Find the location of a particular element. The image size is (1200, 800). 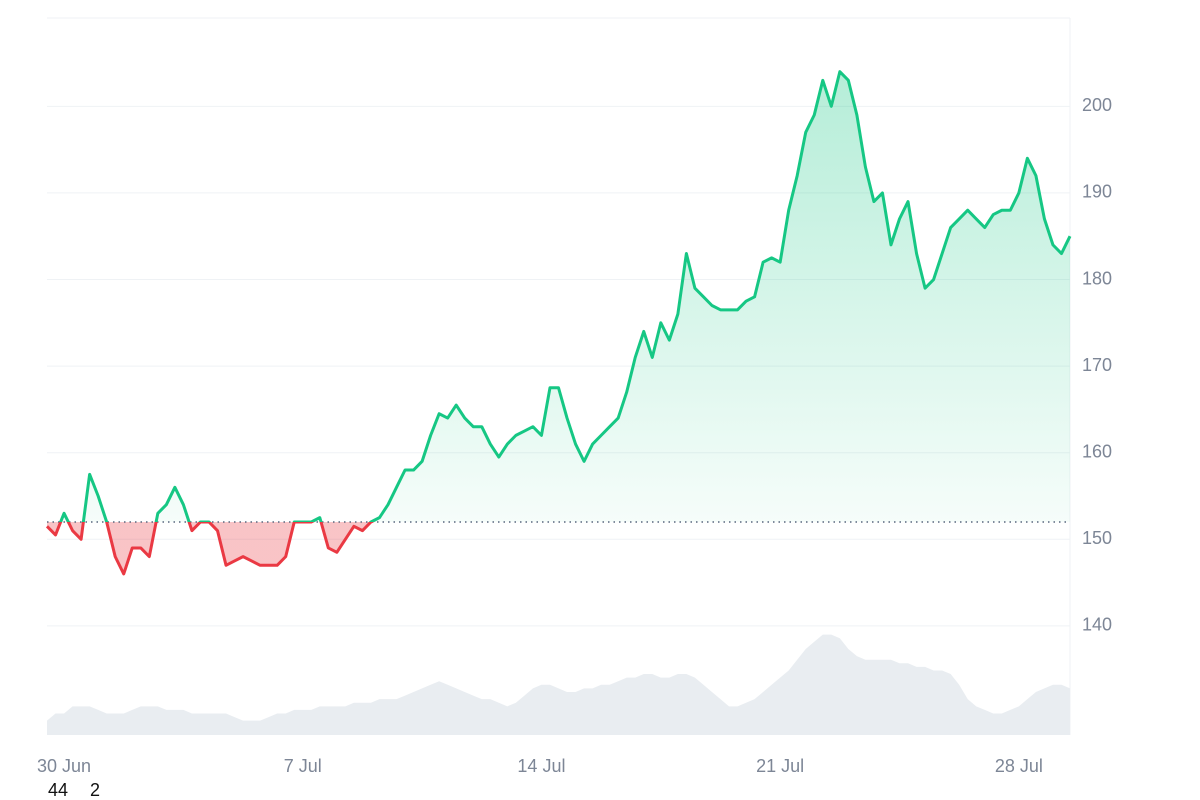

y-tick-label: 170 is located at coordinates (1097, 365).